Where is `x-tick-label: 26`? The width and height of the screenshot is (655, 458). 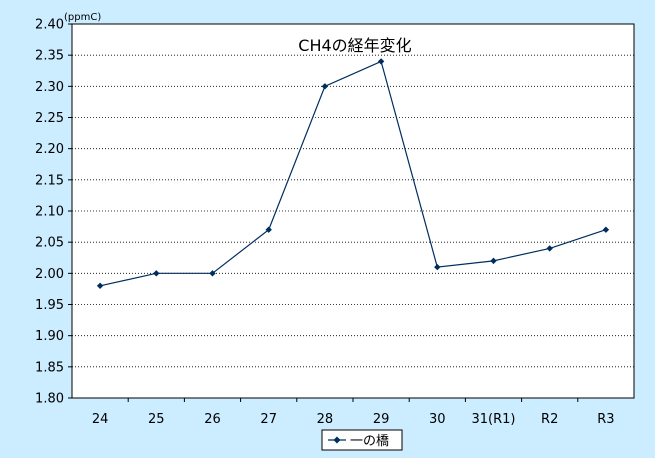
x-tick-label: 26 is located at coordinates (212, 419).